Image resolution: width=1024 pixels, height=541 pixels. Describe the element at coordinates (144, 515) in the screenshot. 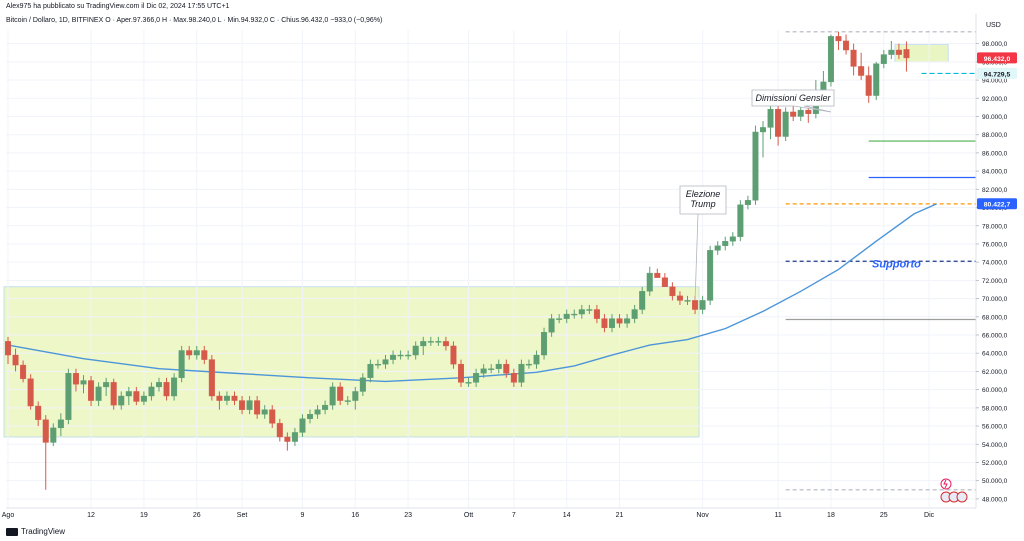

I see `time-tick-label: 19` at that location.